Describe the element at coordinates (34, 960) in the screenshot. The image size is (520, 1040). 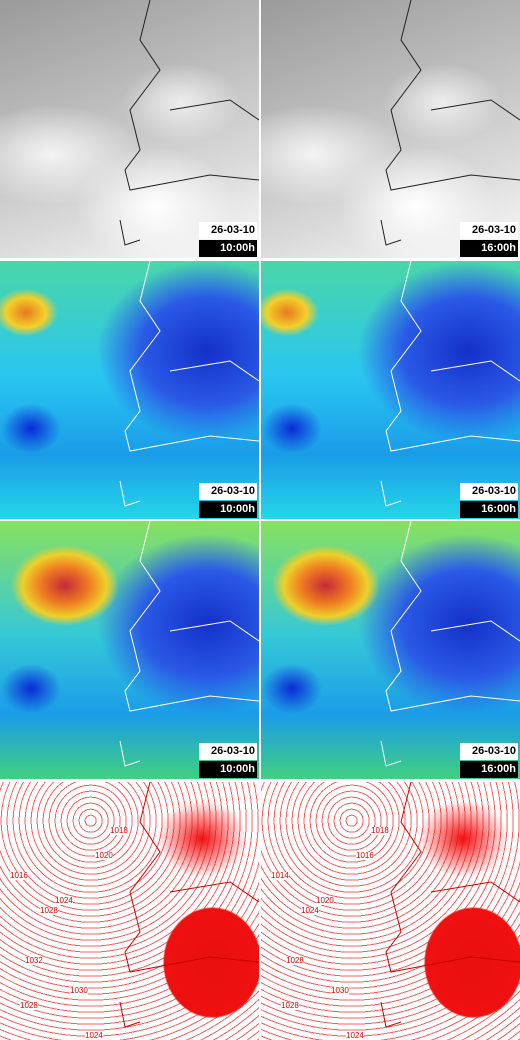
I see `isobar-label: 1032` at that location.